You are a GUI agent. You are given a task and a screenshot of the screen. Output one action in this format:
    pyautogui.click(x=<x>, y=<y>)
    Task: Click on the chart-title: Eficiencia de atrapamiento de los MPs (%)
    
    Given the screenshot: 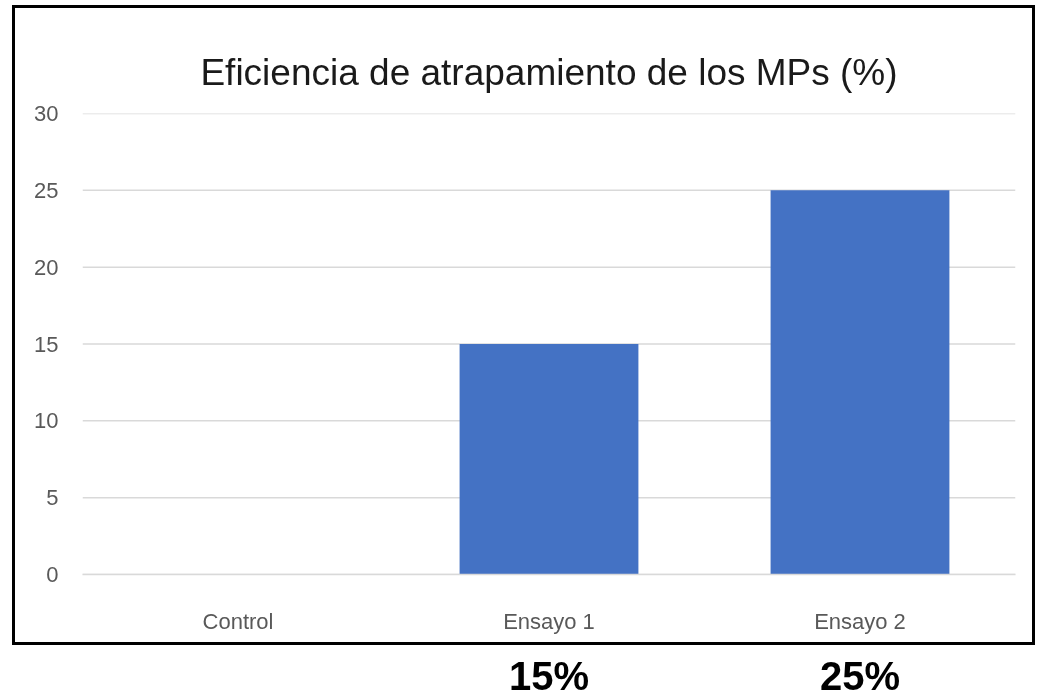 What is the action you would take?
    pyautogui.click(x=549, y=72)
    